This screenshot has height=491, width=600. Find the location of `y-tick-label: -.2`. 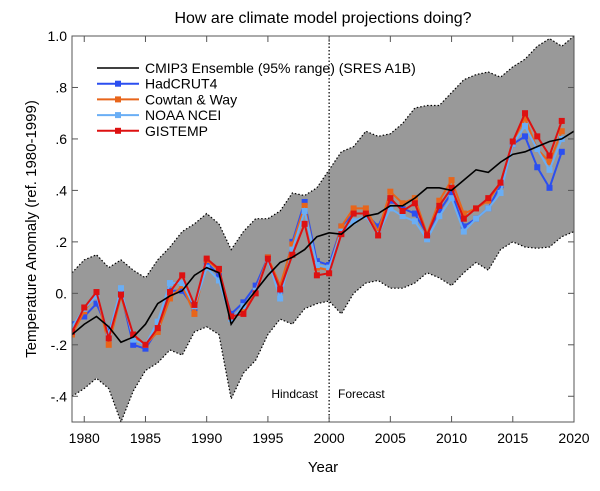

y-tick-label: -.2 is located at coordinates (59, 345).